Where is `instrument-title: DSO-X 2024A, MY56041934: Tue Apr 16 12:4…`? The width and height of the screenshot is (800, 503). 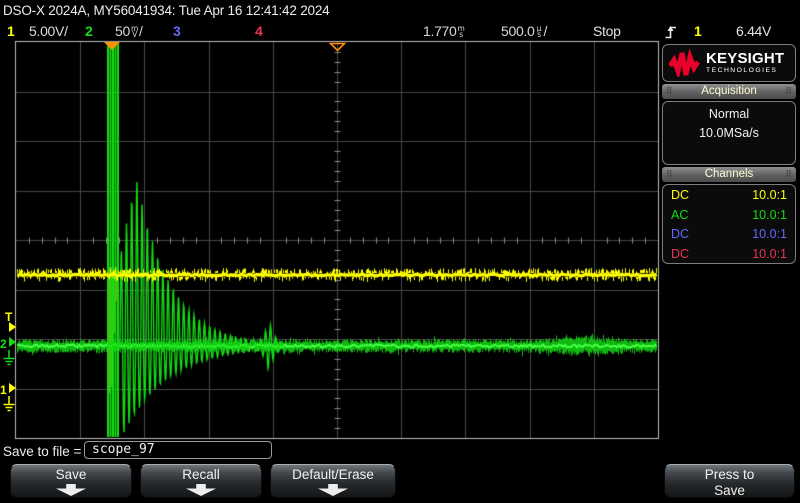 instrument-title: DSO-X 2024A, MY56041934: Tue Apr 16 12:4… is located at coordinates (166, 10).